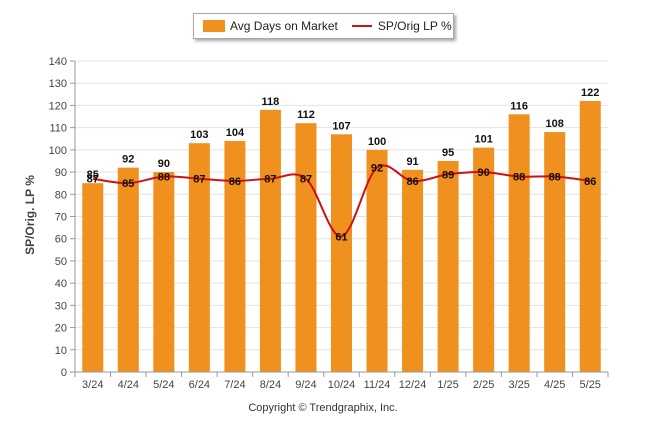  Describe the element at coordinates (235, 133) in the screenshot. I see `bar-value-label: 104` at that location.